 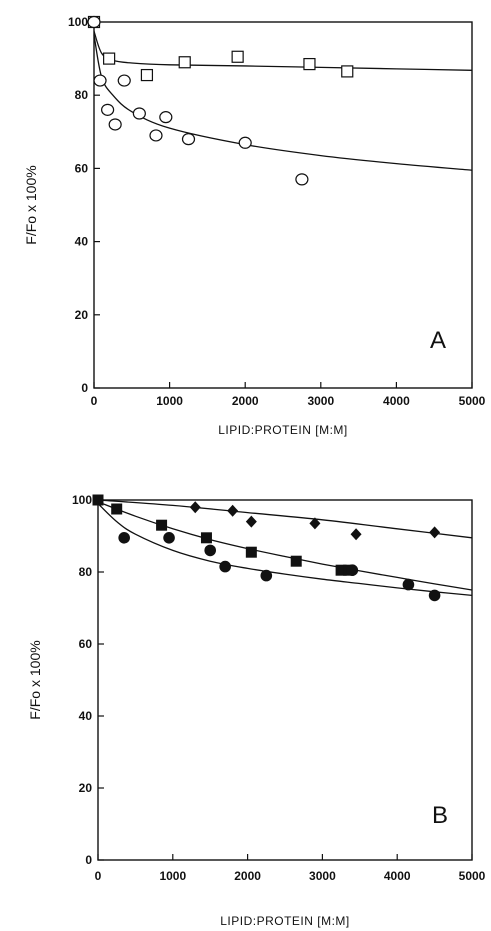 What do you see at coordinates (440, 815) in the screenshot?
I see `panel-letter: B` at bounding box center [440, 815].